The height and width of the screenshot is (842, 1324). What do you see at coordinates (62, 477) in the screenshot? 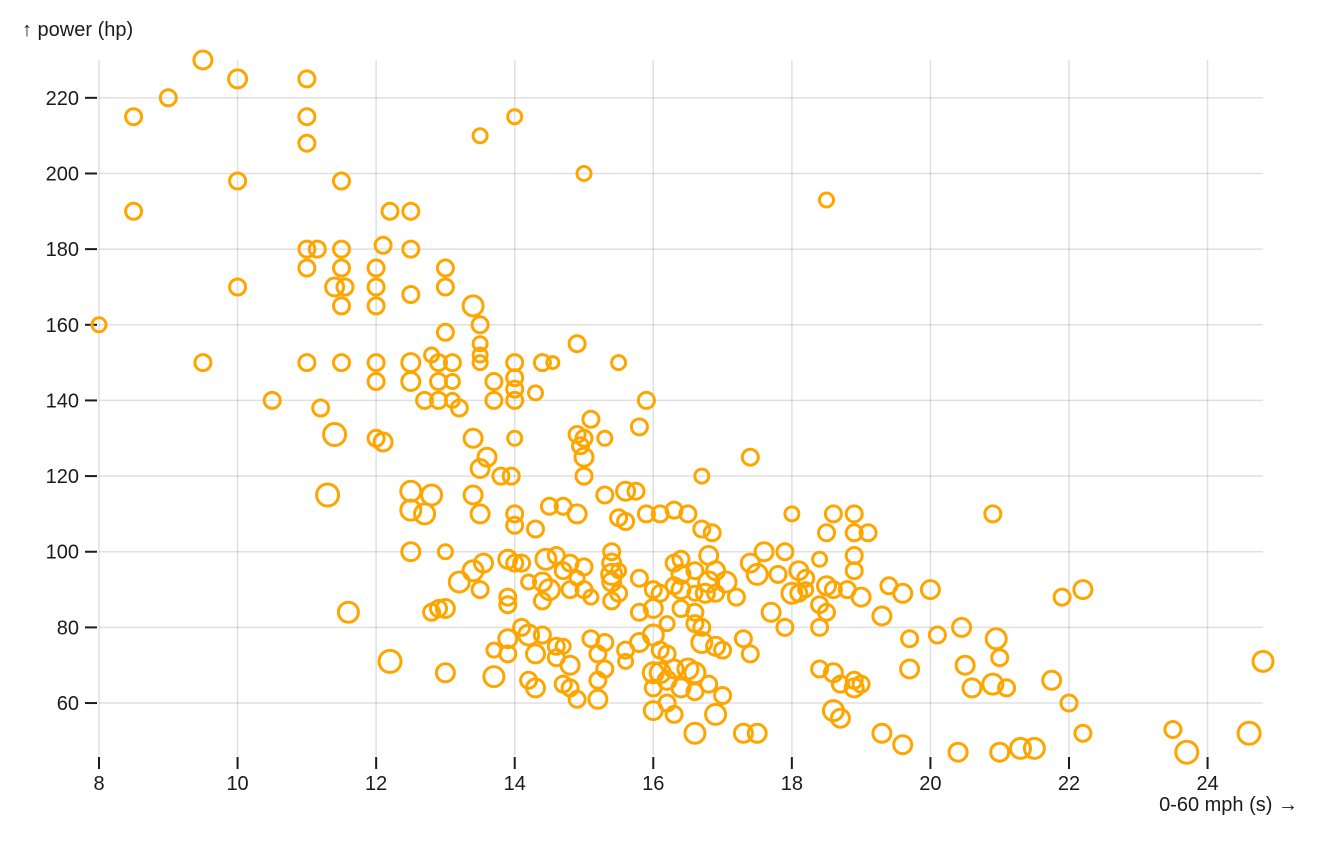
I see `y-tick-label: 120` at bounding box center [62, 477].